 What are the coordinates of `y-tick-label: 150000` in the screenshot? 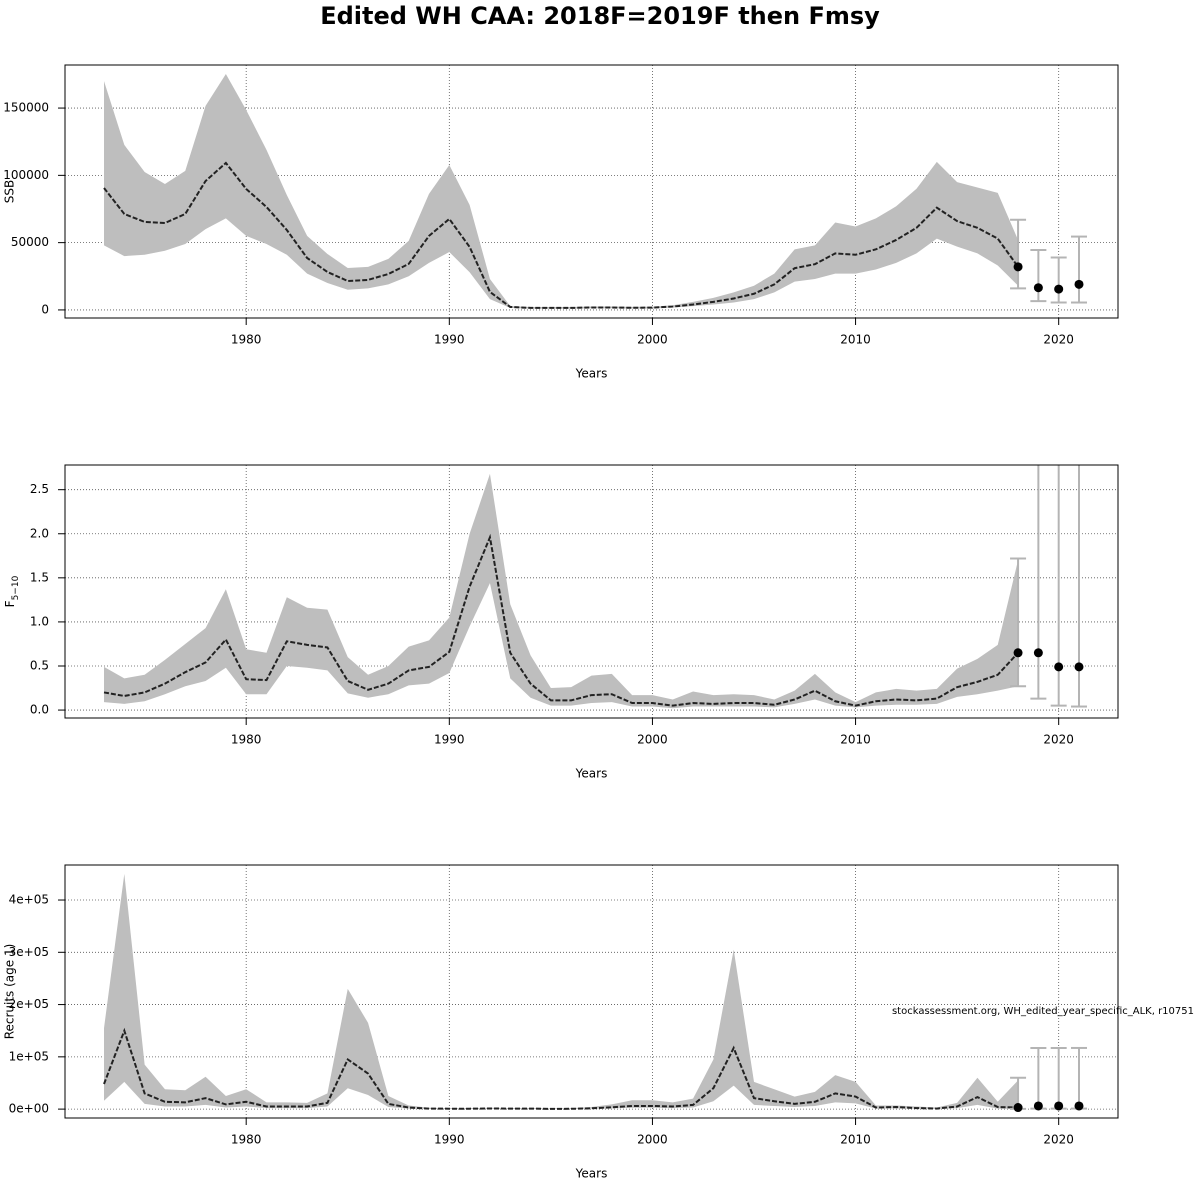 It's located at (26, 108).